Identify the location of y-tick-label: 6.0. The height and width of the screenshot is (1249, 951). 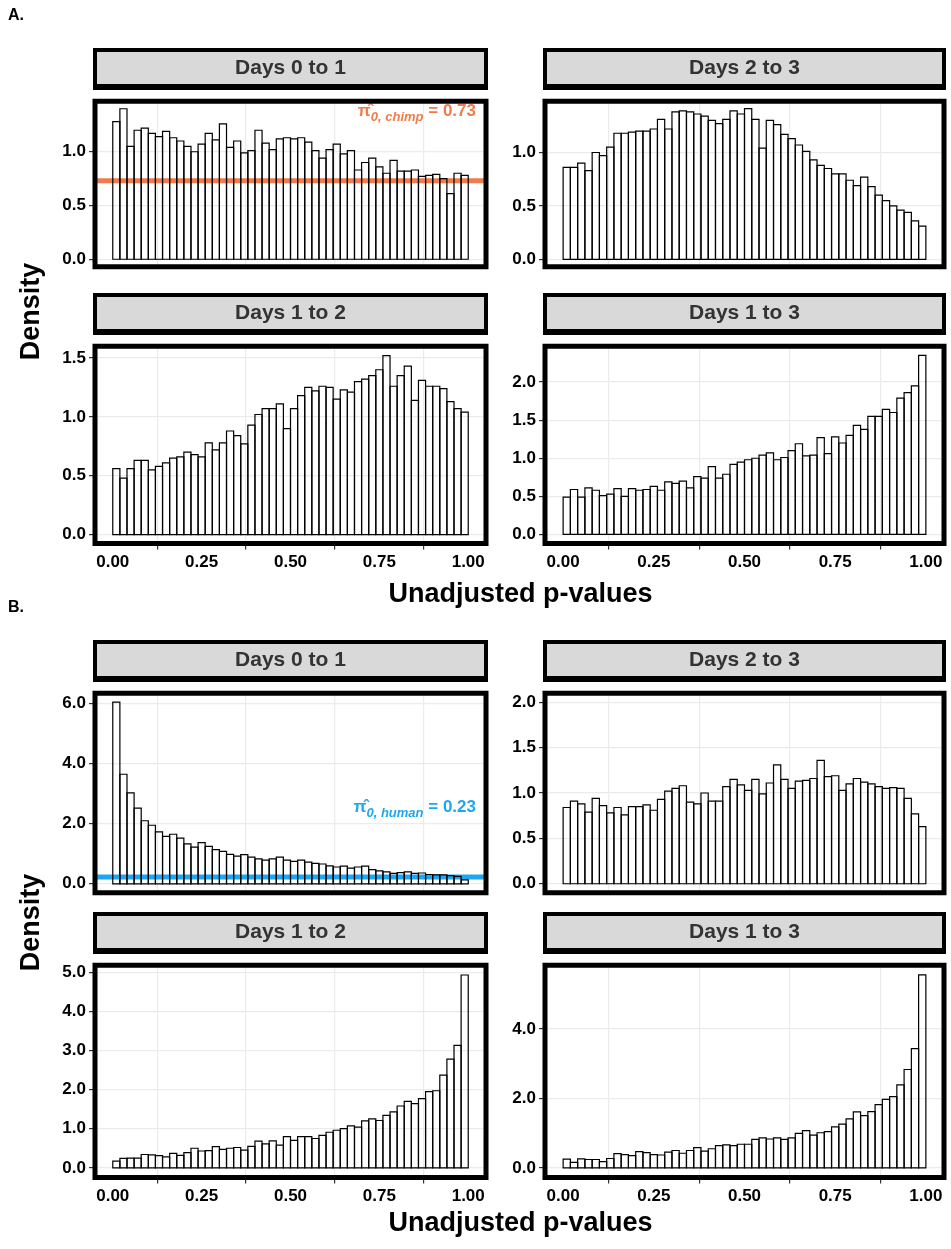
(74, 703).